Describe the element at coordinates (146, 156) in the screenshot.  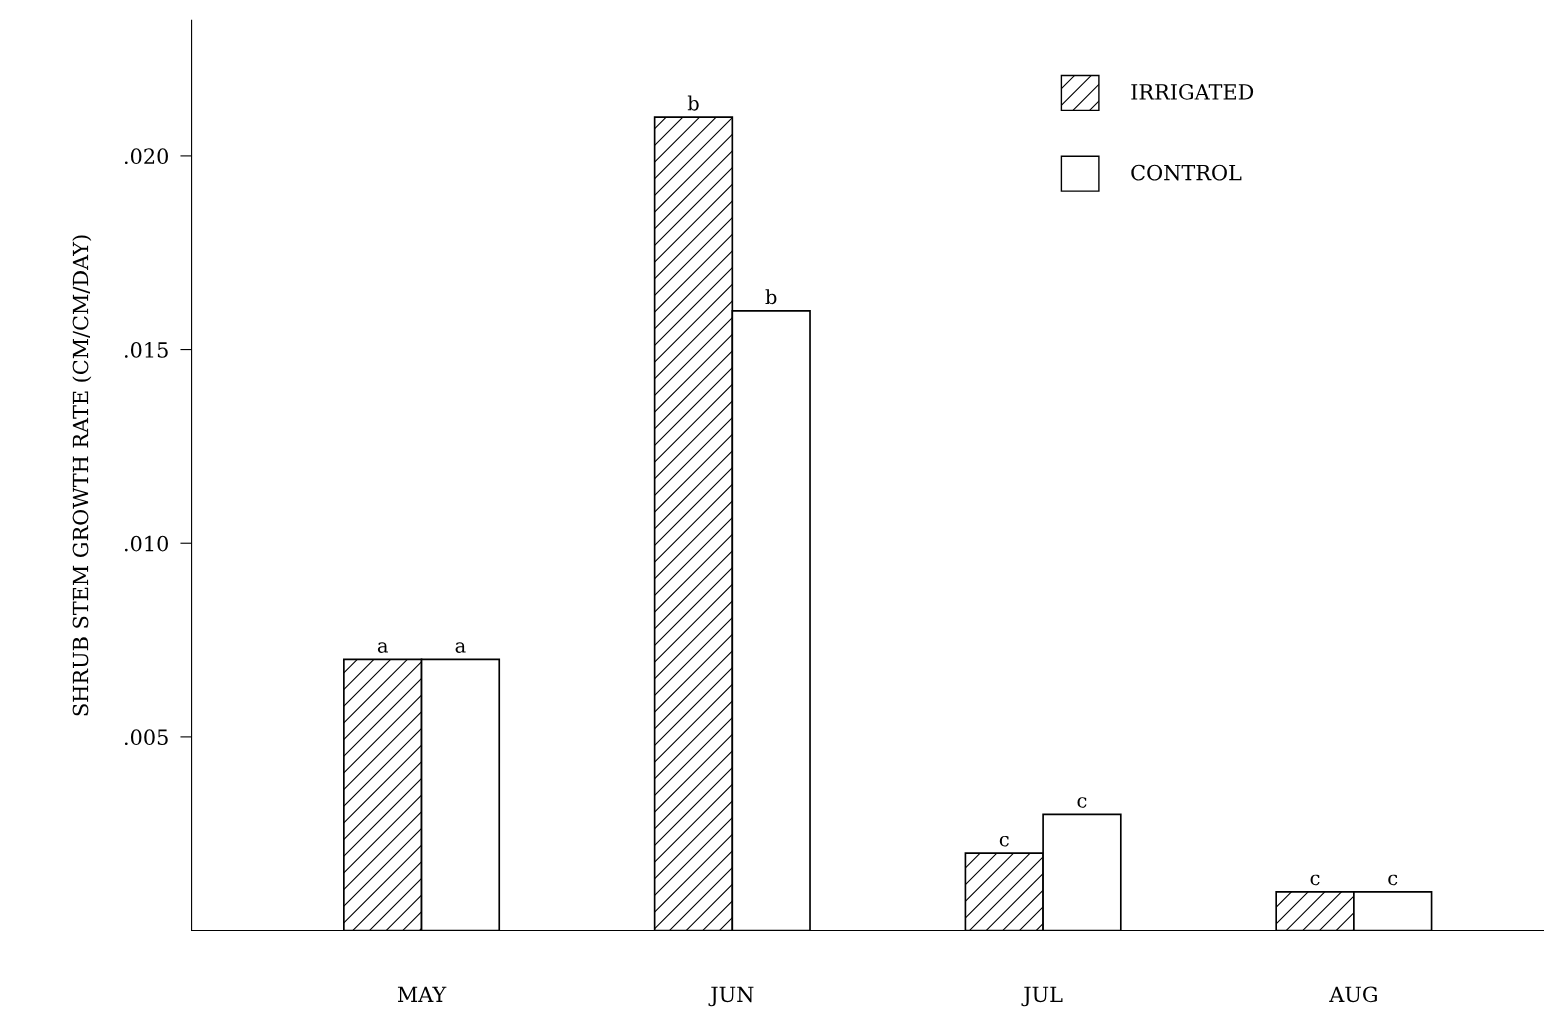
I see `y-tick-label: .020` at that location.